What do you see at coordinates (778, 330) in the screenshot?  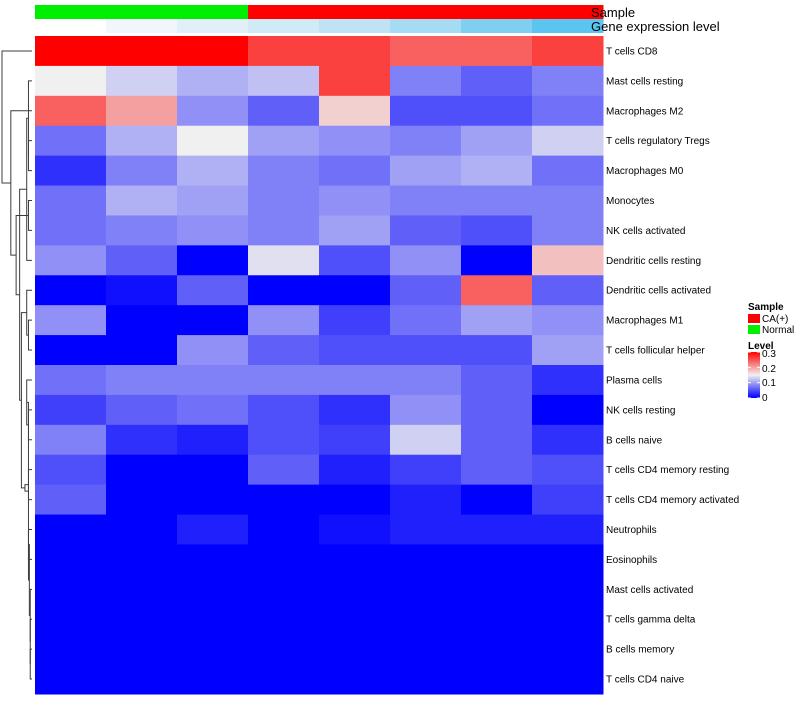 I see `legend-label-normal: Normal` at bounding box center [778, 330].